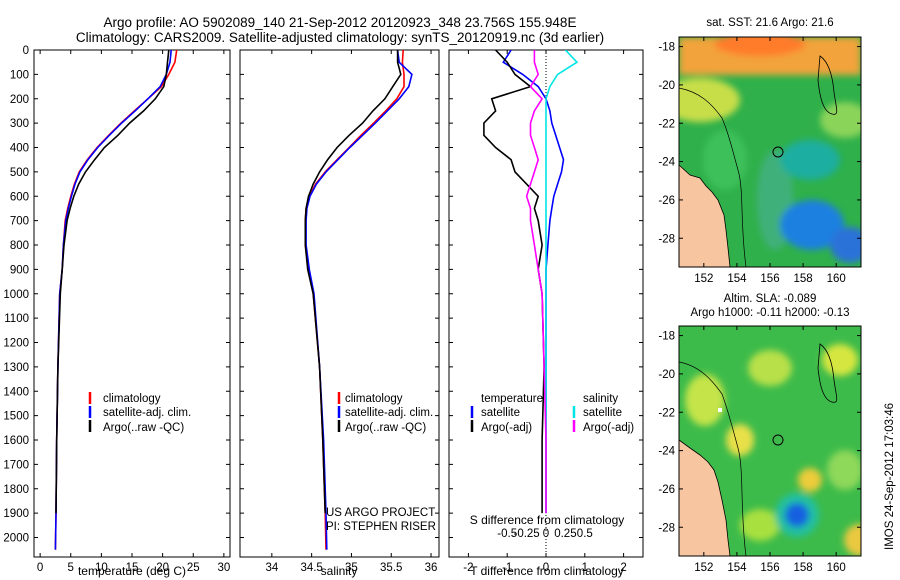 This screenshot has height=580, width=900. What do you see at coordinates (547, 520) in the screenshot?
I see `difference-xlabel-top: S difference from climatology` at bounding box center [547, 520].